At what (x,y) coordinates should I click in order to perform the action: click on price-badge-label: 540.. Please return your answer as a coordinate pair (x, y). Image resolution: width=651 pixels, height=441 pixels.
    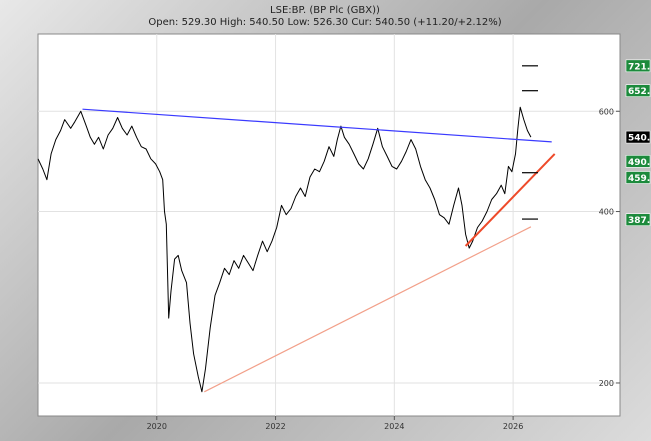
    Looking at the image, I should click on (639, 139).